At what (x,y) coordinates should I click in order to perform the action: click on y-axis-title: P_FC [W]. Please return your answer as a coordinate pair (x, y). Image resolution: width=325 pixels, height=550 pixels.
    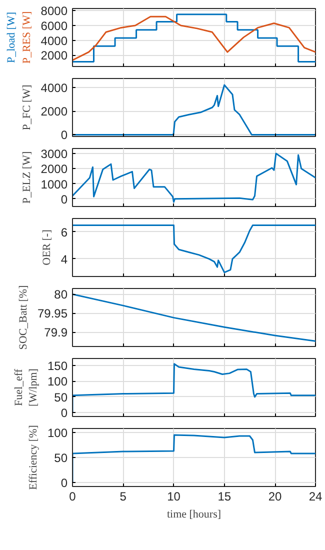
    Looking at the image, I should click on (26, 107).